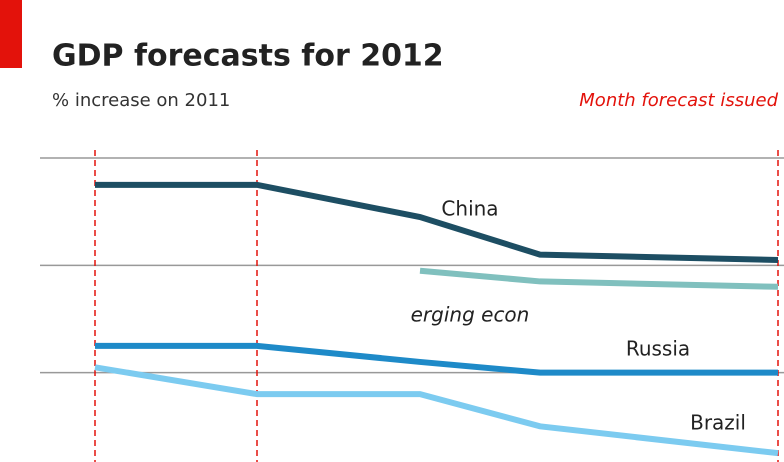  Describe the element at coordinates (248, 56) in the screenshot. I see `chart-title: GDP forecasts for 2012` at that location.